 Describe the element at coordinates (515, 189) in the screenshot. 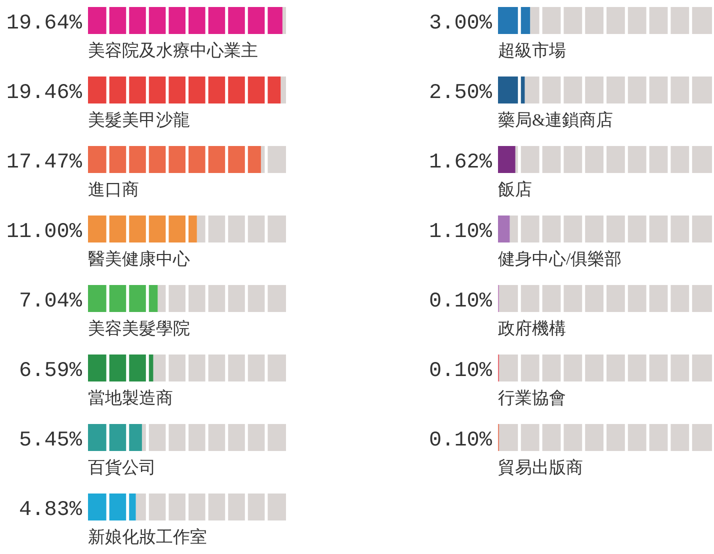

I see `y-tick-label: 飯店` at that location.